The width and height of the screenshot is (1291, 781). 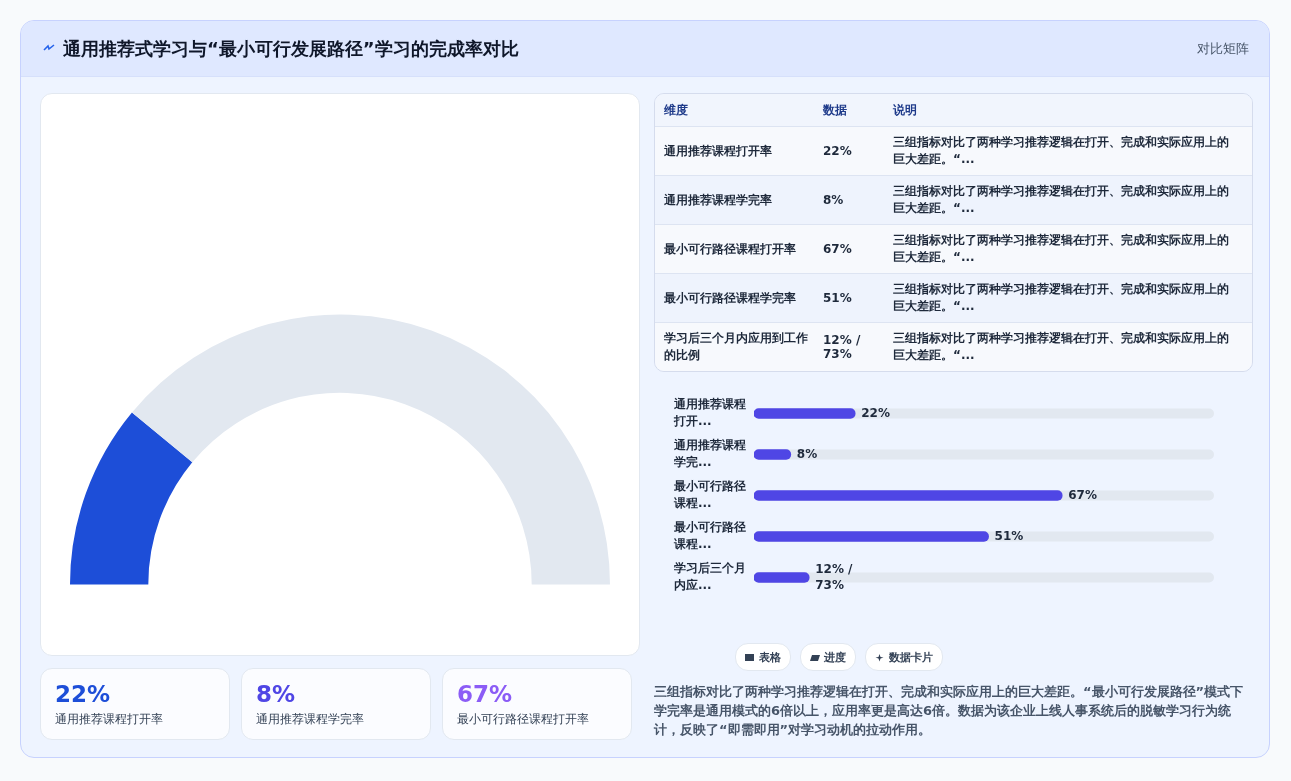 What do you see at coordinates (875, 412) in the screenshot?
I see `data-label: 22%` at bounding box center [875, 412].